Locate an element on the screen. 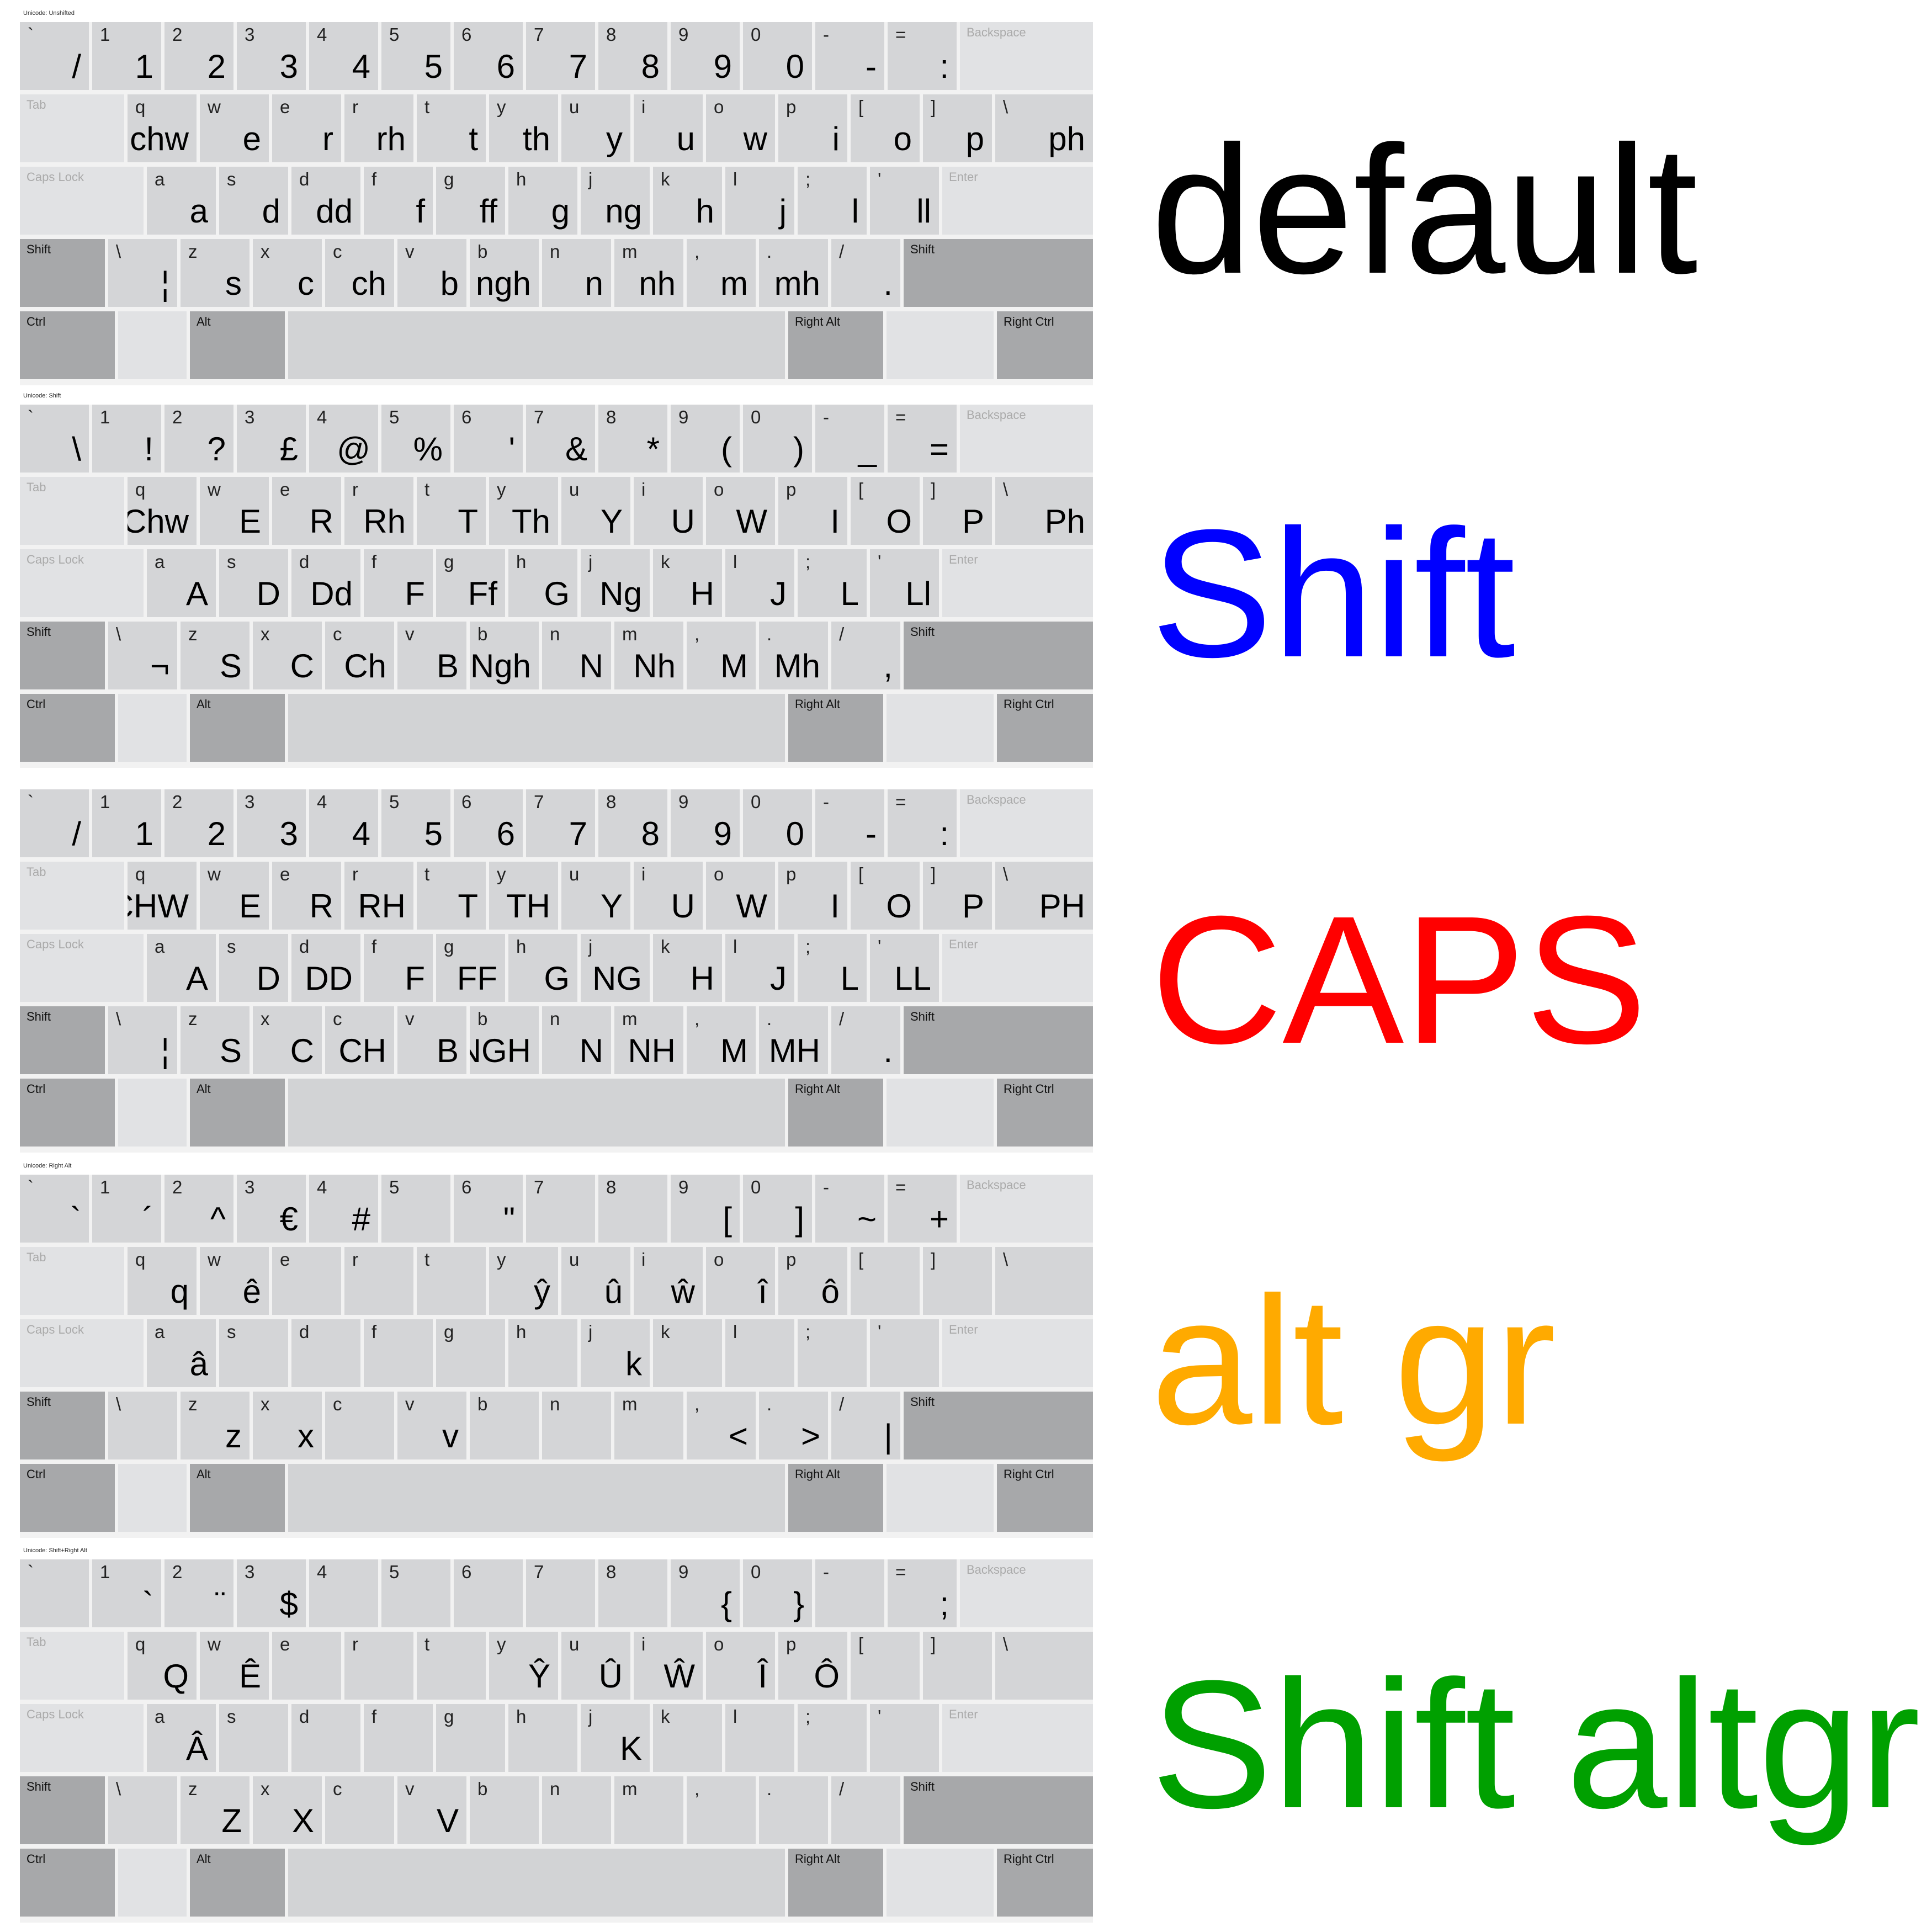 Image resolution: width=1932 pixels, height=1932 pixels. right-shift-key: Shift is located at coordinates (999, 1425).